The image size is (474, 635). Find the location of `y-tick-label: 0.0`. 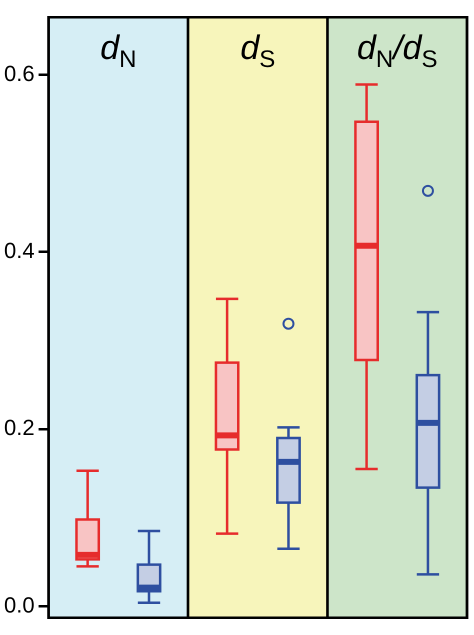

y-tick-label: 0.0 is located at coordinates (19, 605).